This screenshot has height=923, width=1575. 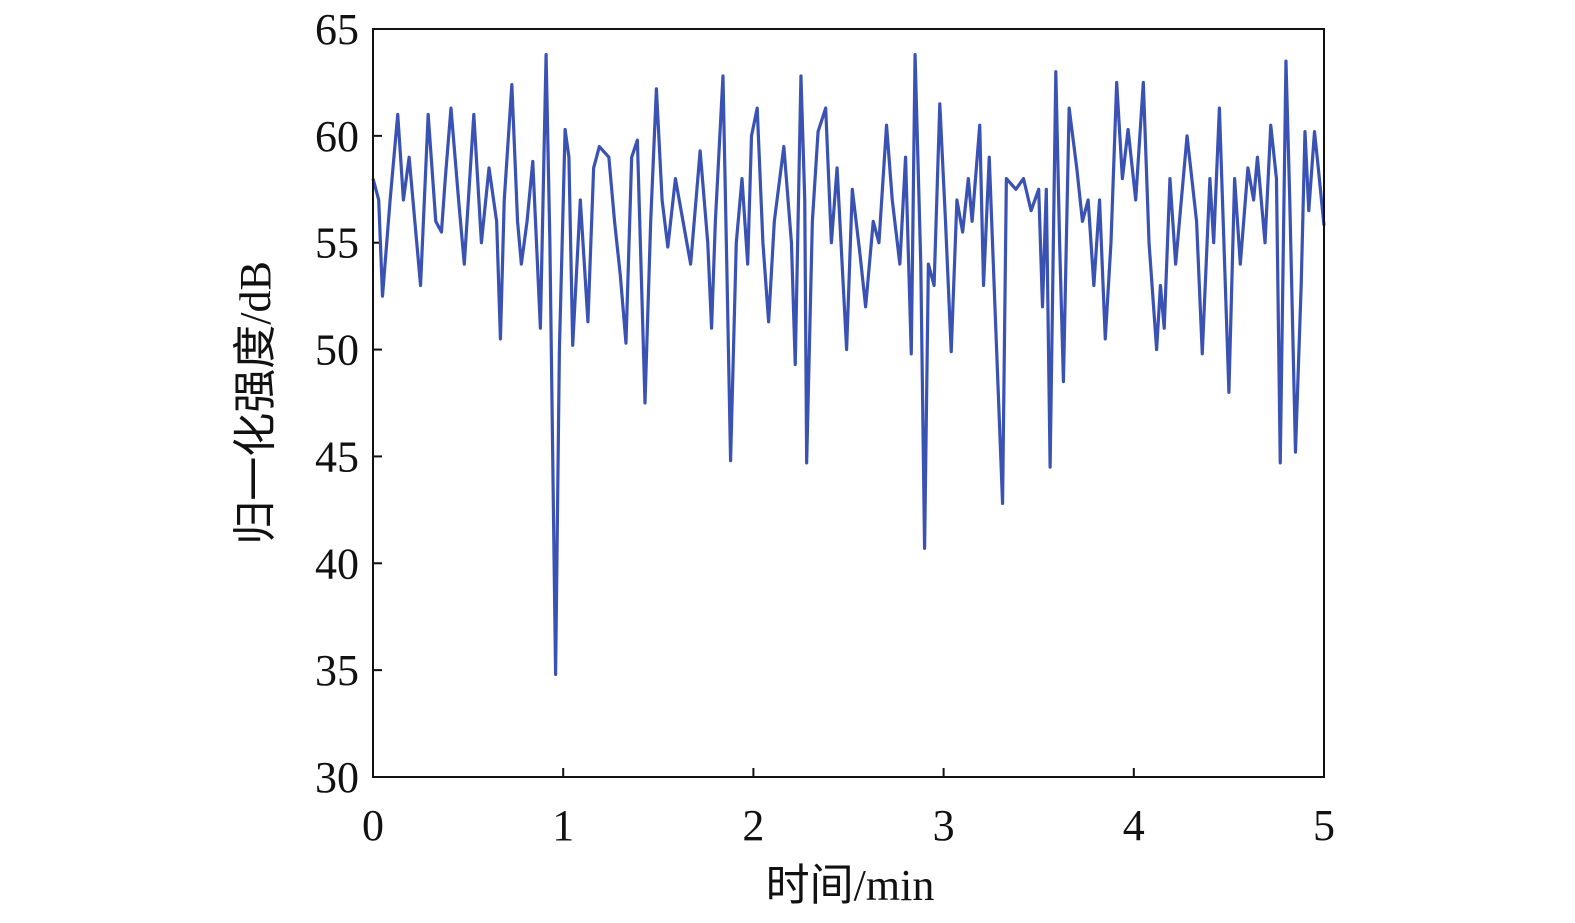 I want to click on y-tick-label: 35, so click(x=337, y=670).